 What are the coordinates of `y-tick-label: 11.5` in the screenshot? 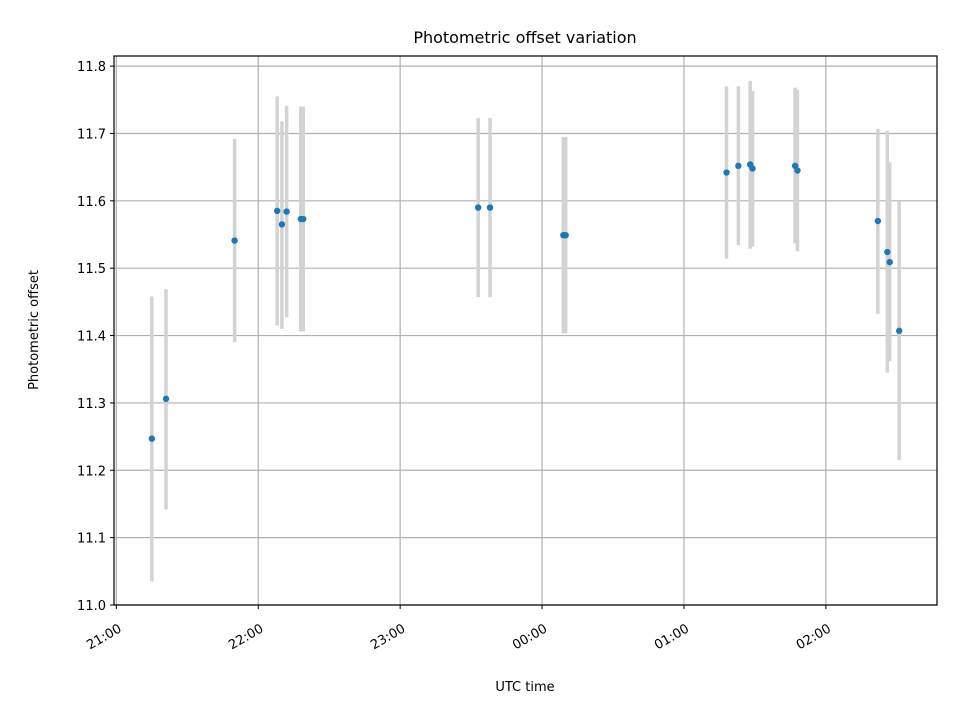 It's located at (91, 269).